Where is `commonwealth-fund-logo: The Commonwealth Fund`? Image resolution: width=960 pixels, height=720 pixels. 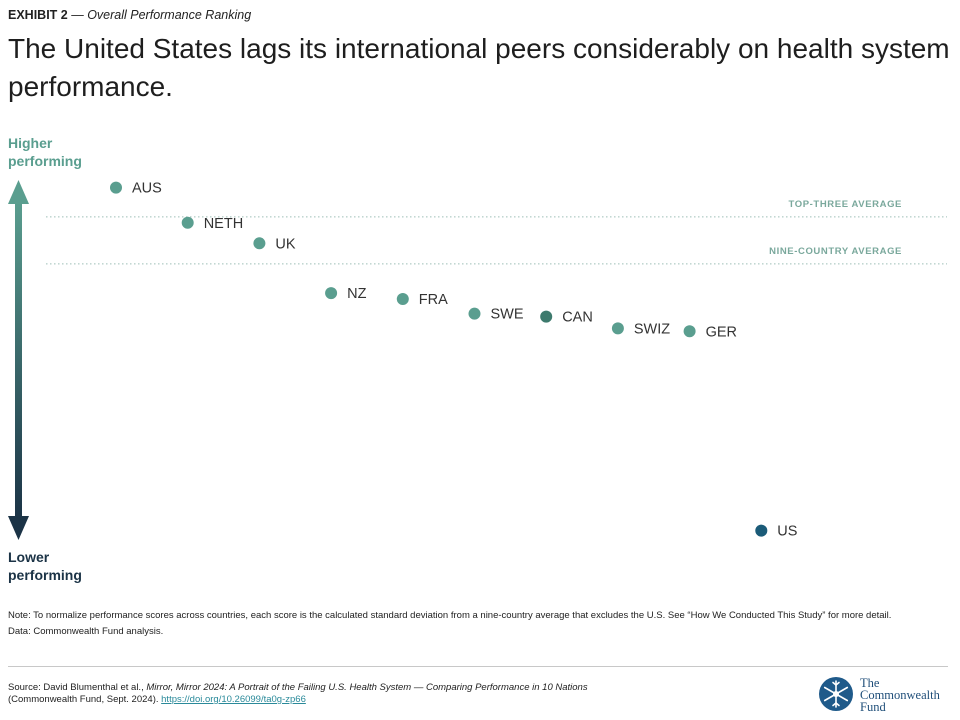
commonwealth-fund-logo: The Commonwealth Fund is located at coordinates (888, 696).